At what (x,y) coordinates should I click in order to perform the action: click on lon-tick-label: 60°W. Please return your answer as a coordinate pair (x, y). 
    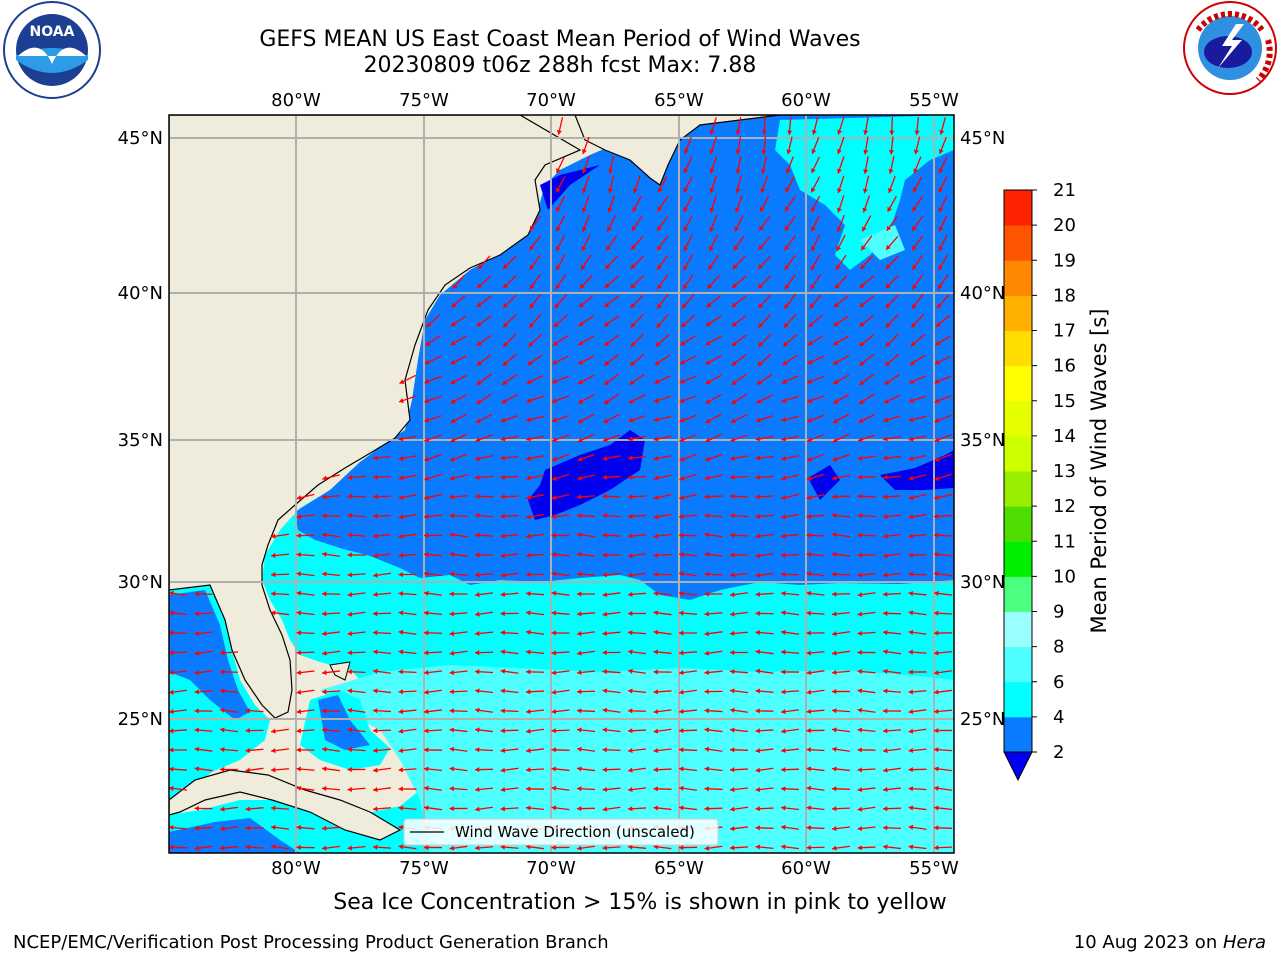
    Looking at the image, I should click on (806, 868).